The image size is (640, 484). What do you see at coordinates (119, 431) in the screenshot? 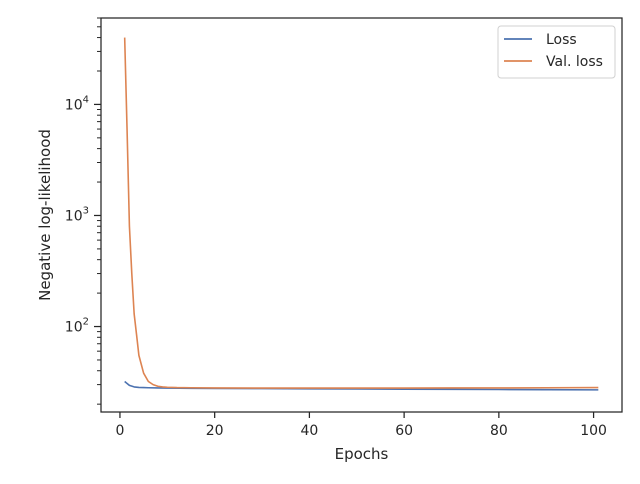
I see `x-tick-label: 0` at bounding box center [119, 431].